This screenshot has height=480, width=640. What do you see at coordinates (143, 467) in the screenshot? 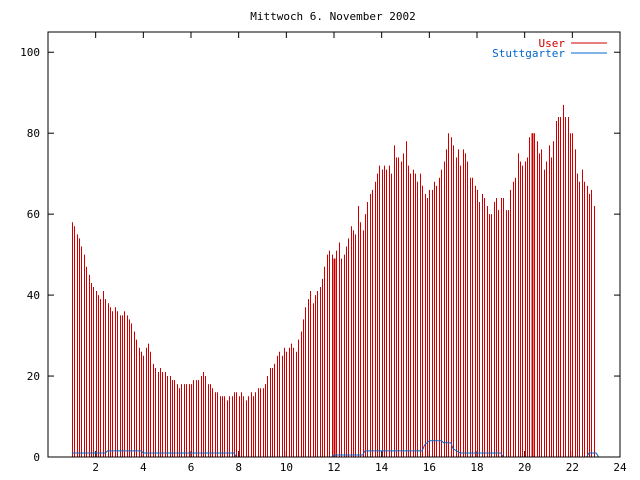
I see `x-tick-label: 4` at bounding box center [143, 467].